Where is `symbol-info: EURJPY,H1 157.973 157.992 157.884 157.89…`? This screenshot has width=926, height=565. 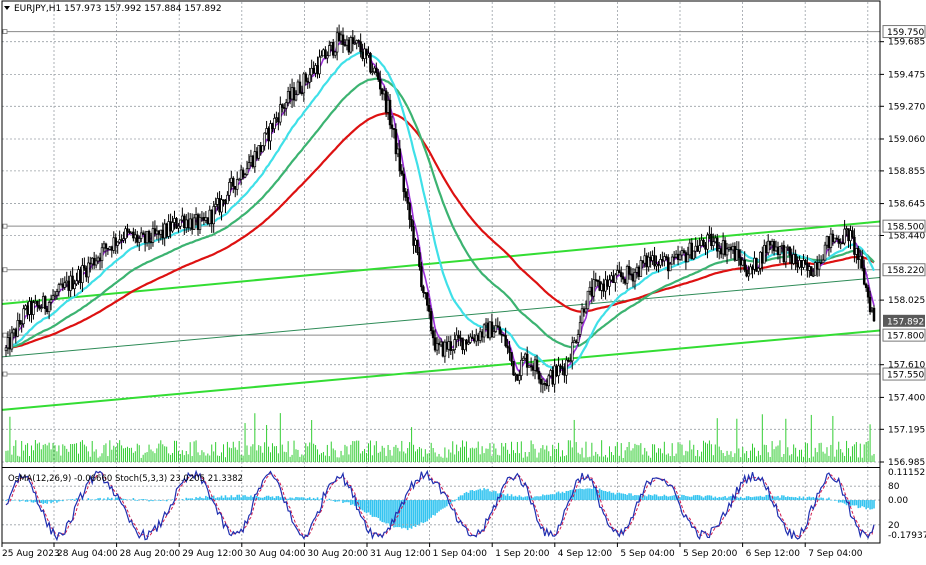
symbol-info: EURJPY,H1 157.973 157.992 157.884 157.89… is located at coordinates (118, 9).